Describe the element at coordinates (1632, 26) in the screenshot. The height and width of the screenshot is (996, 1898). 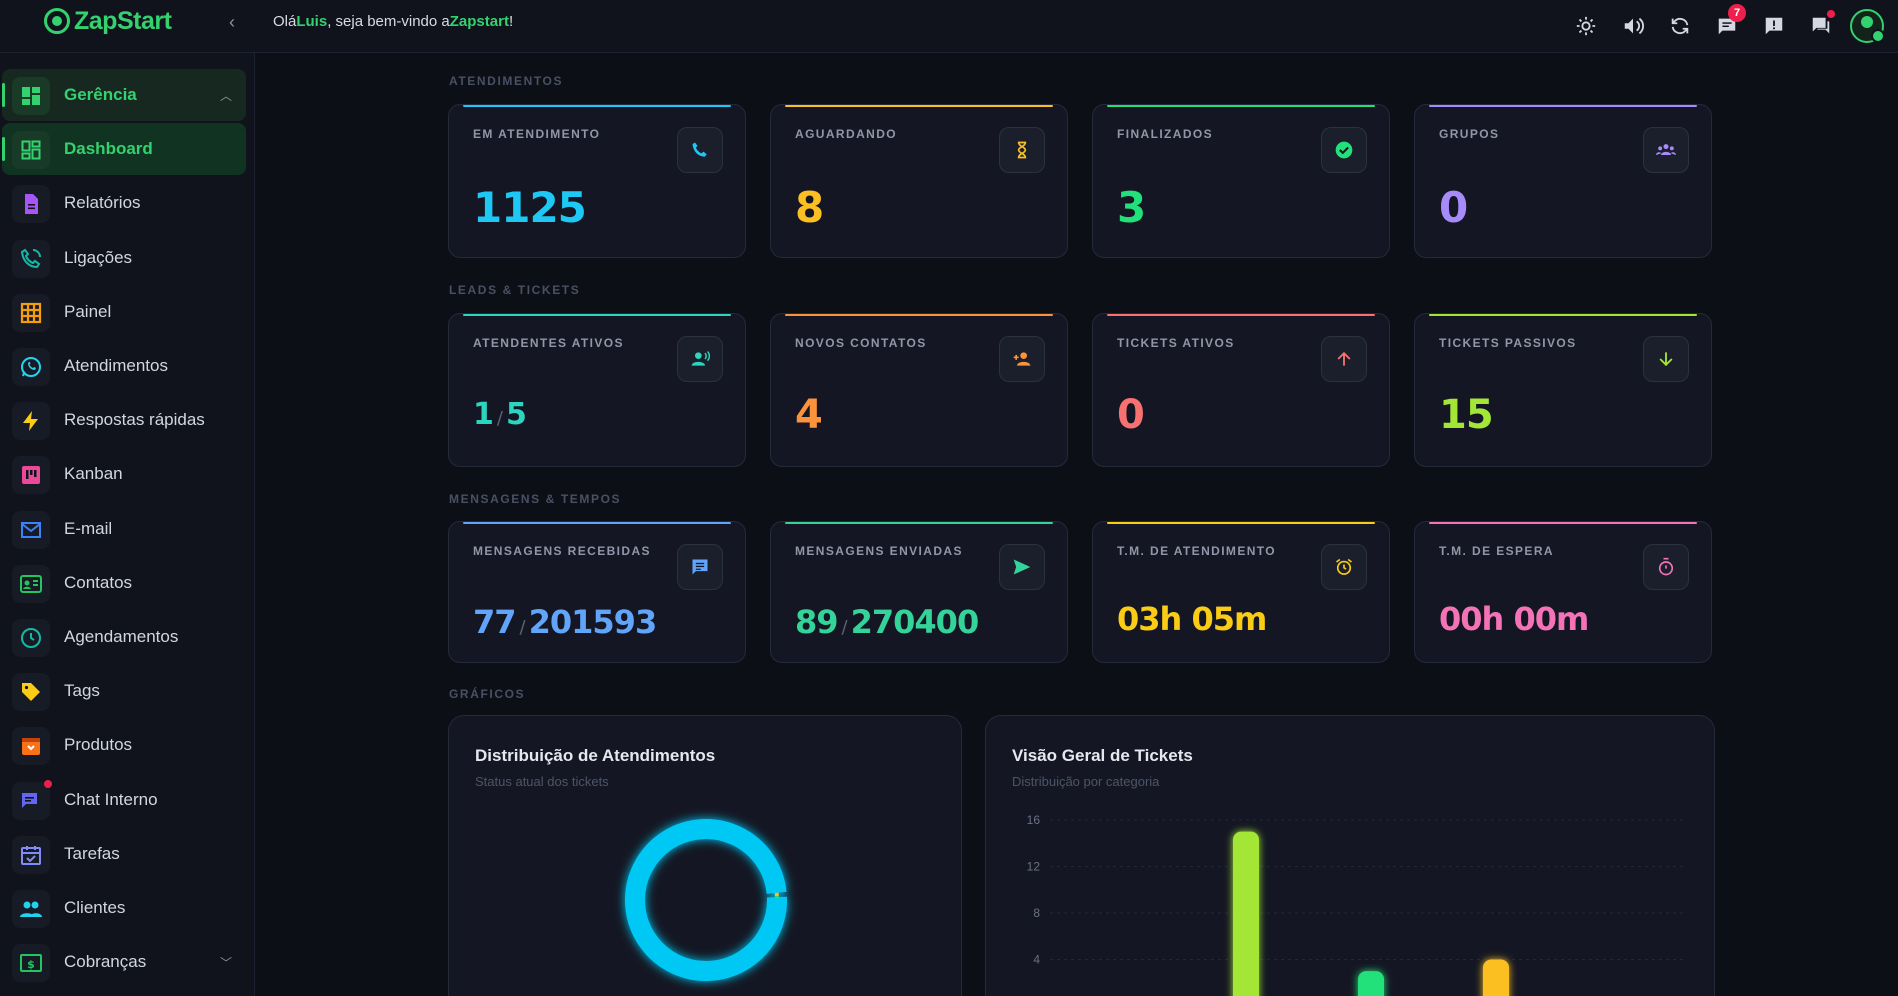
I see `volume-icon` at that location.